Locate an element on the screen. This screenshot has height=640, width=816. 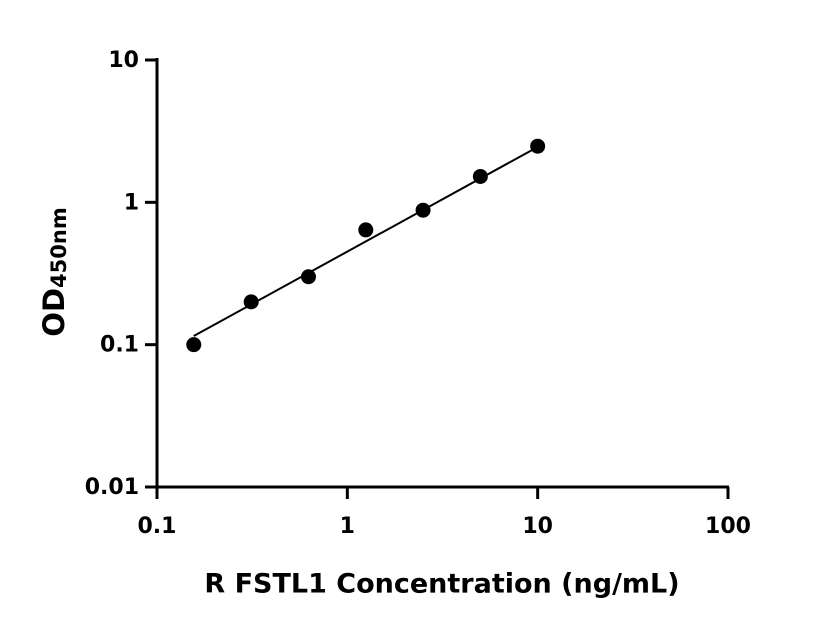
y-tick-label: 0.1 is located at coordinates (119, 345).